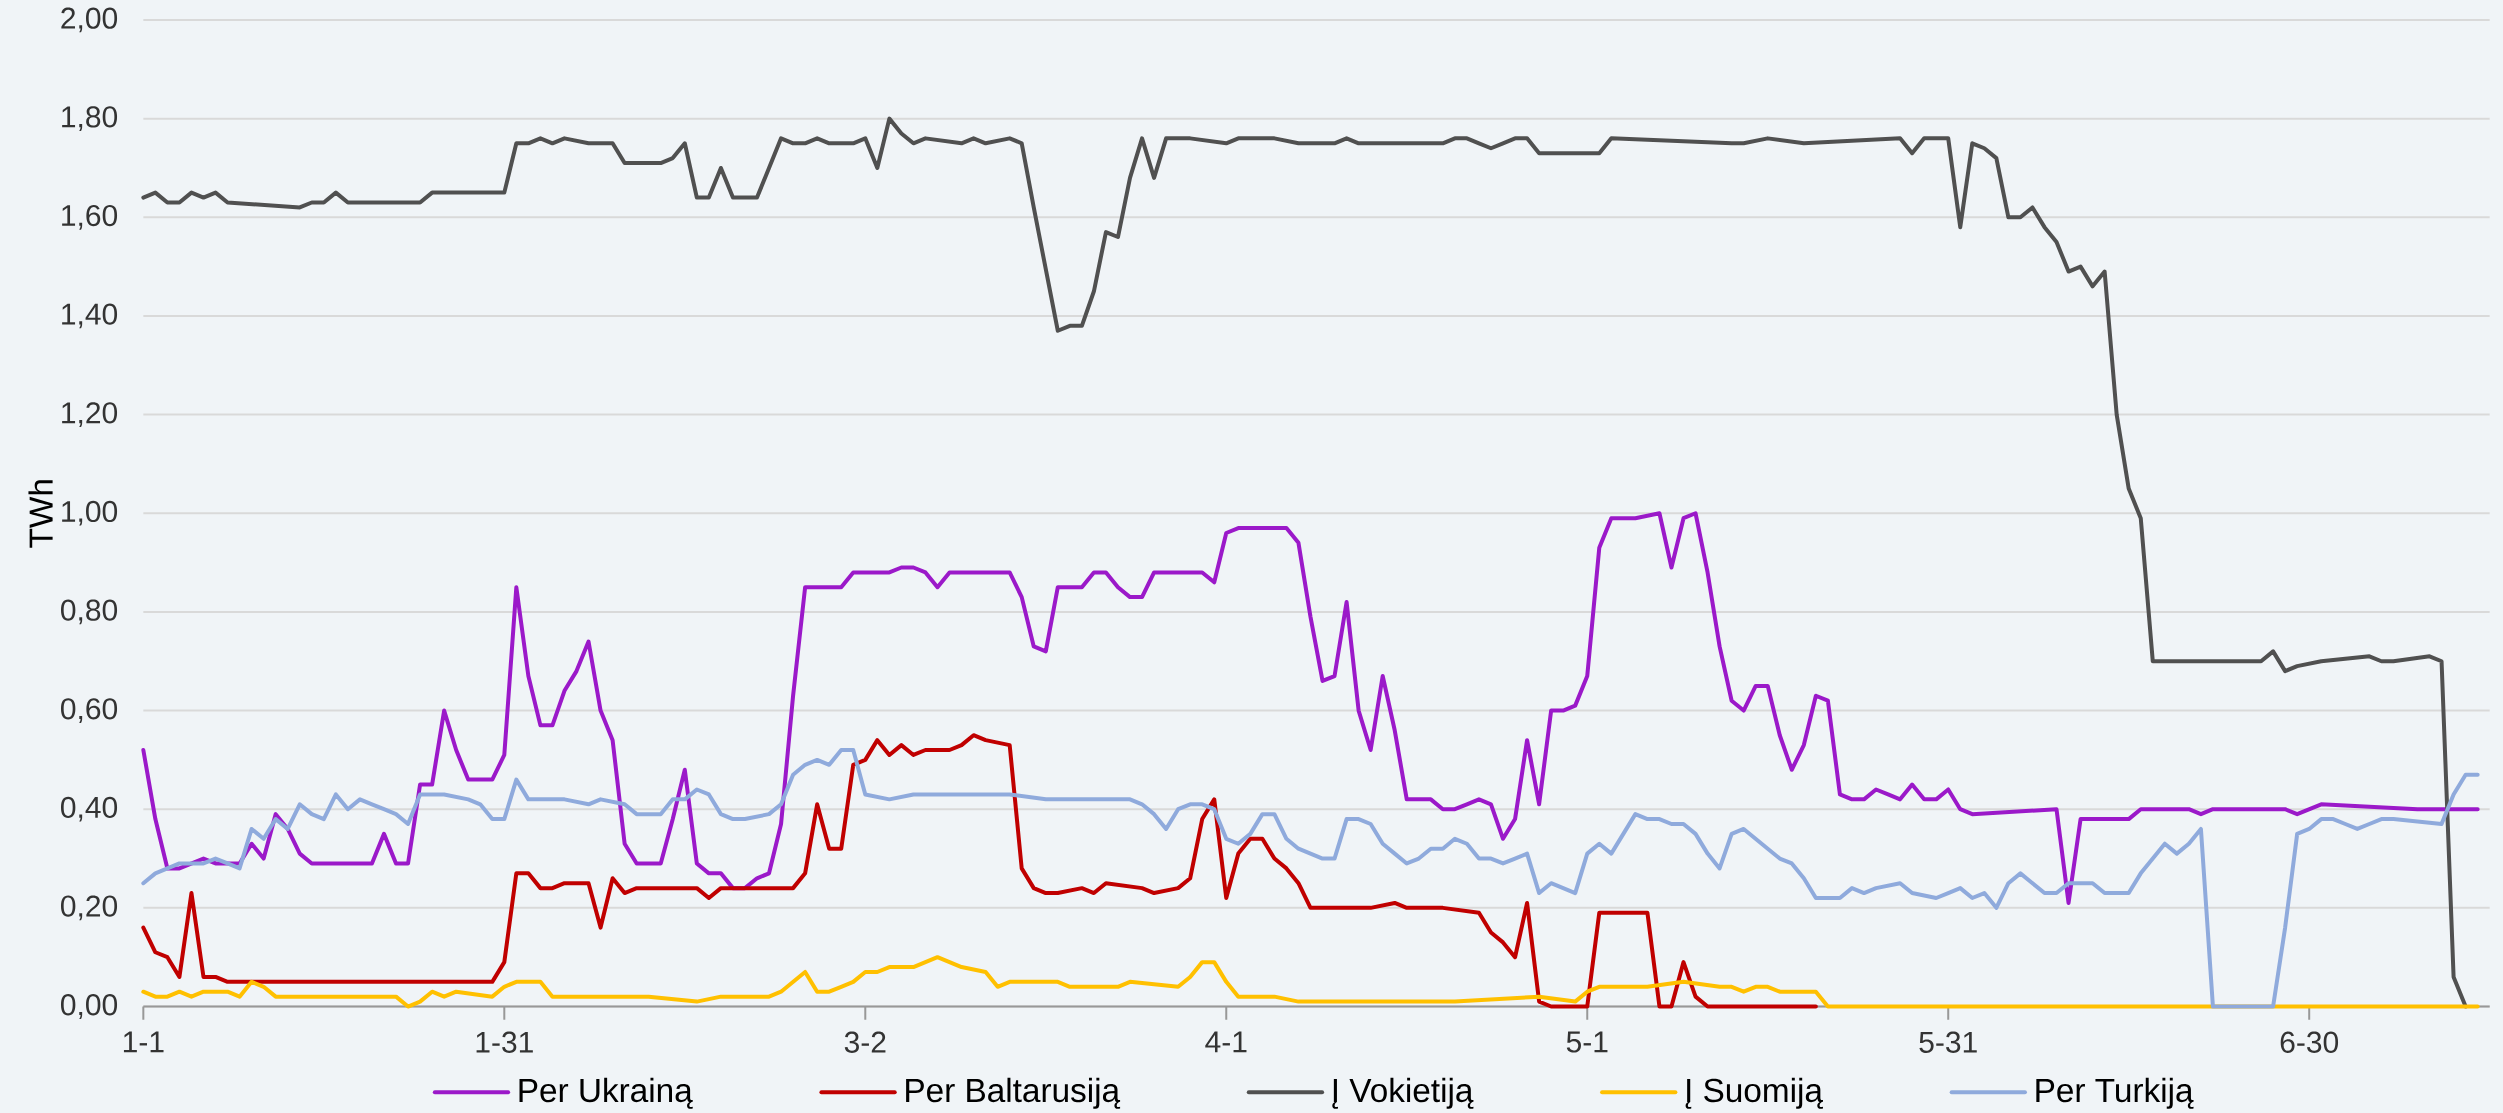 This screenshot has width=2503, height=1113. Describe the element at coordinates (2309, 1042) in the screenshot. I see `x-tick-label: 6-30` at that location.